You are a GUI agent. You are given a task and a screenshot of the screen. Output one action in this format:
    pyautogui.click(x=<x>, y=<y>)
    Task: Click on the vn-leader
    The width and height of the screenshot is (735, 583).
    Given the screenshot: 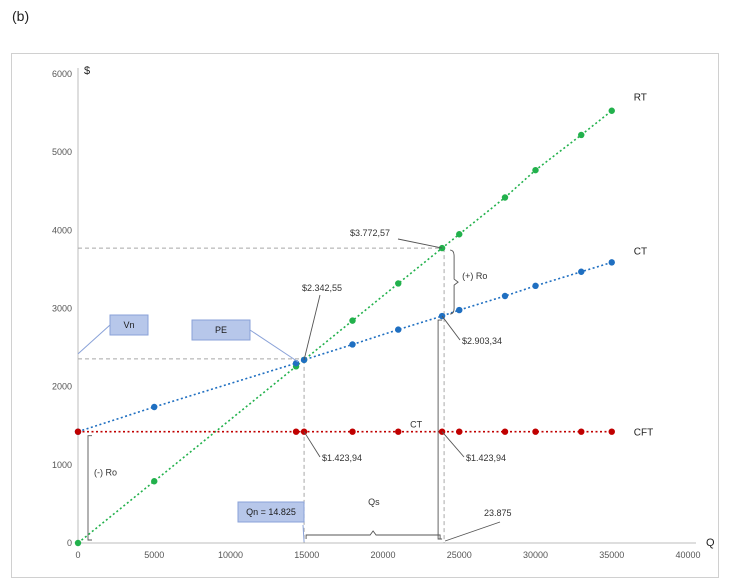 What is the action you would take?
    pyautogui.click(x=94, y=339)
    